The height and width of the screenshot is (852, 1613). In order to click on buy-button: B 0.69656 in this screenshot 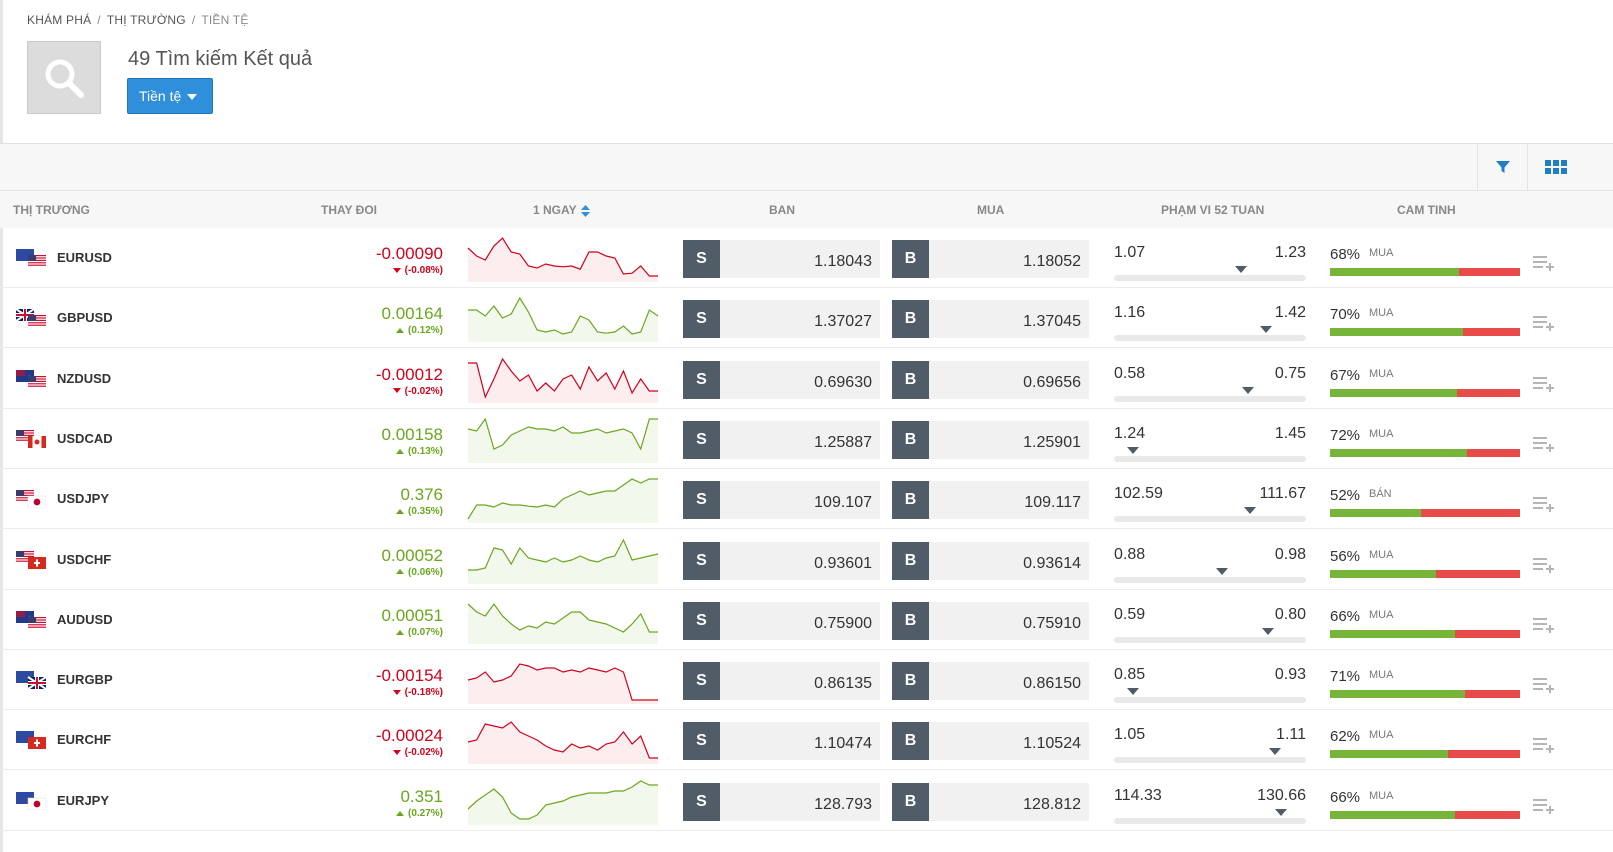, I will do `click(990, 379)`.